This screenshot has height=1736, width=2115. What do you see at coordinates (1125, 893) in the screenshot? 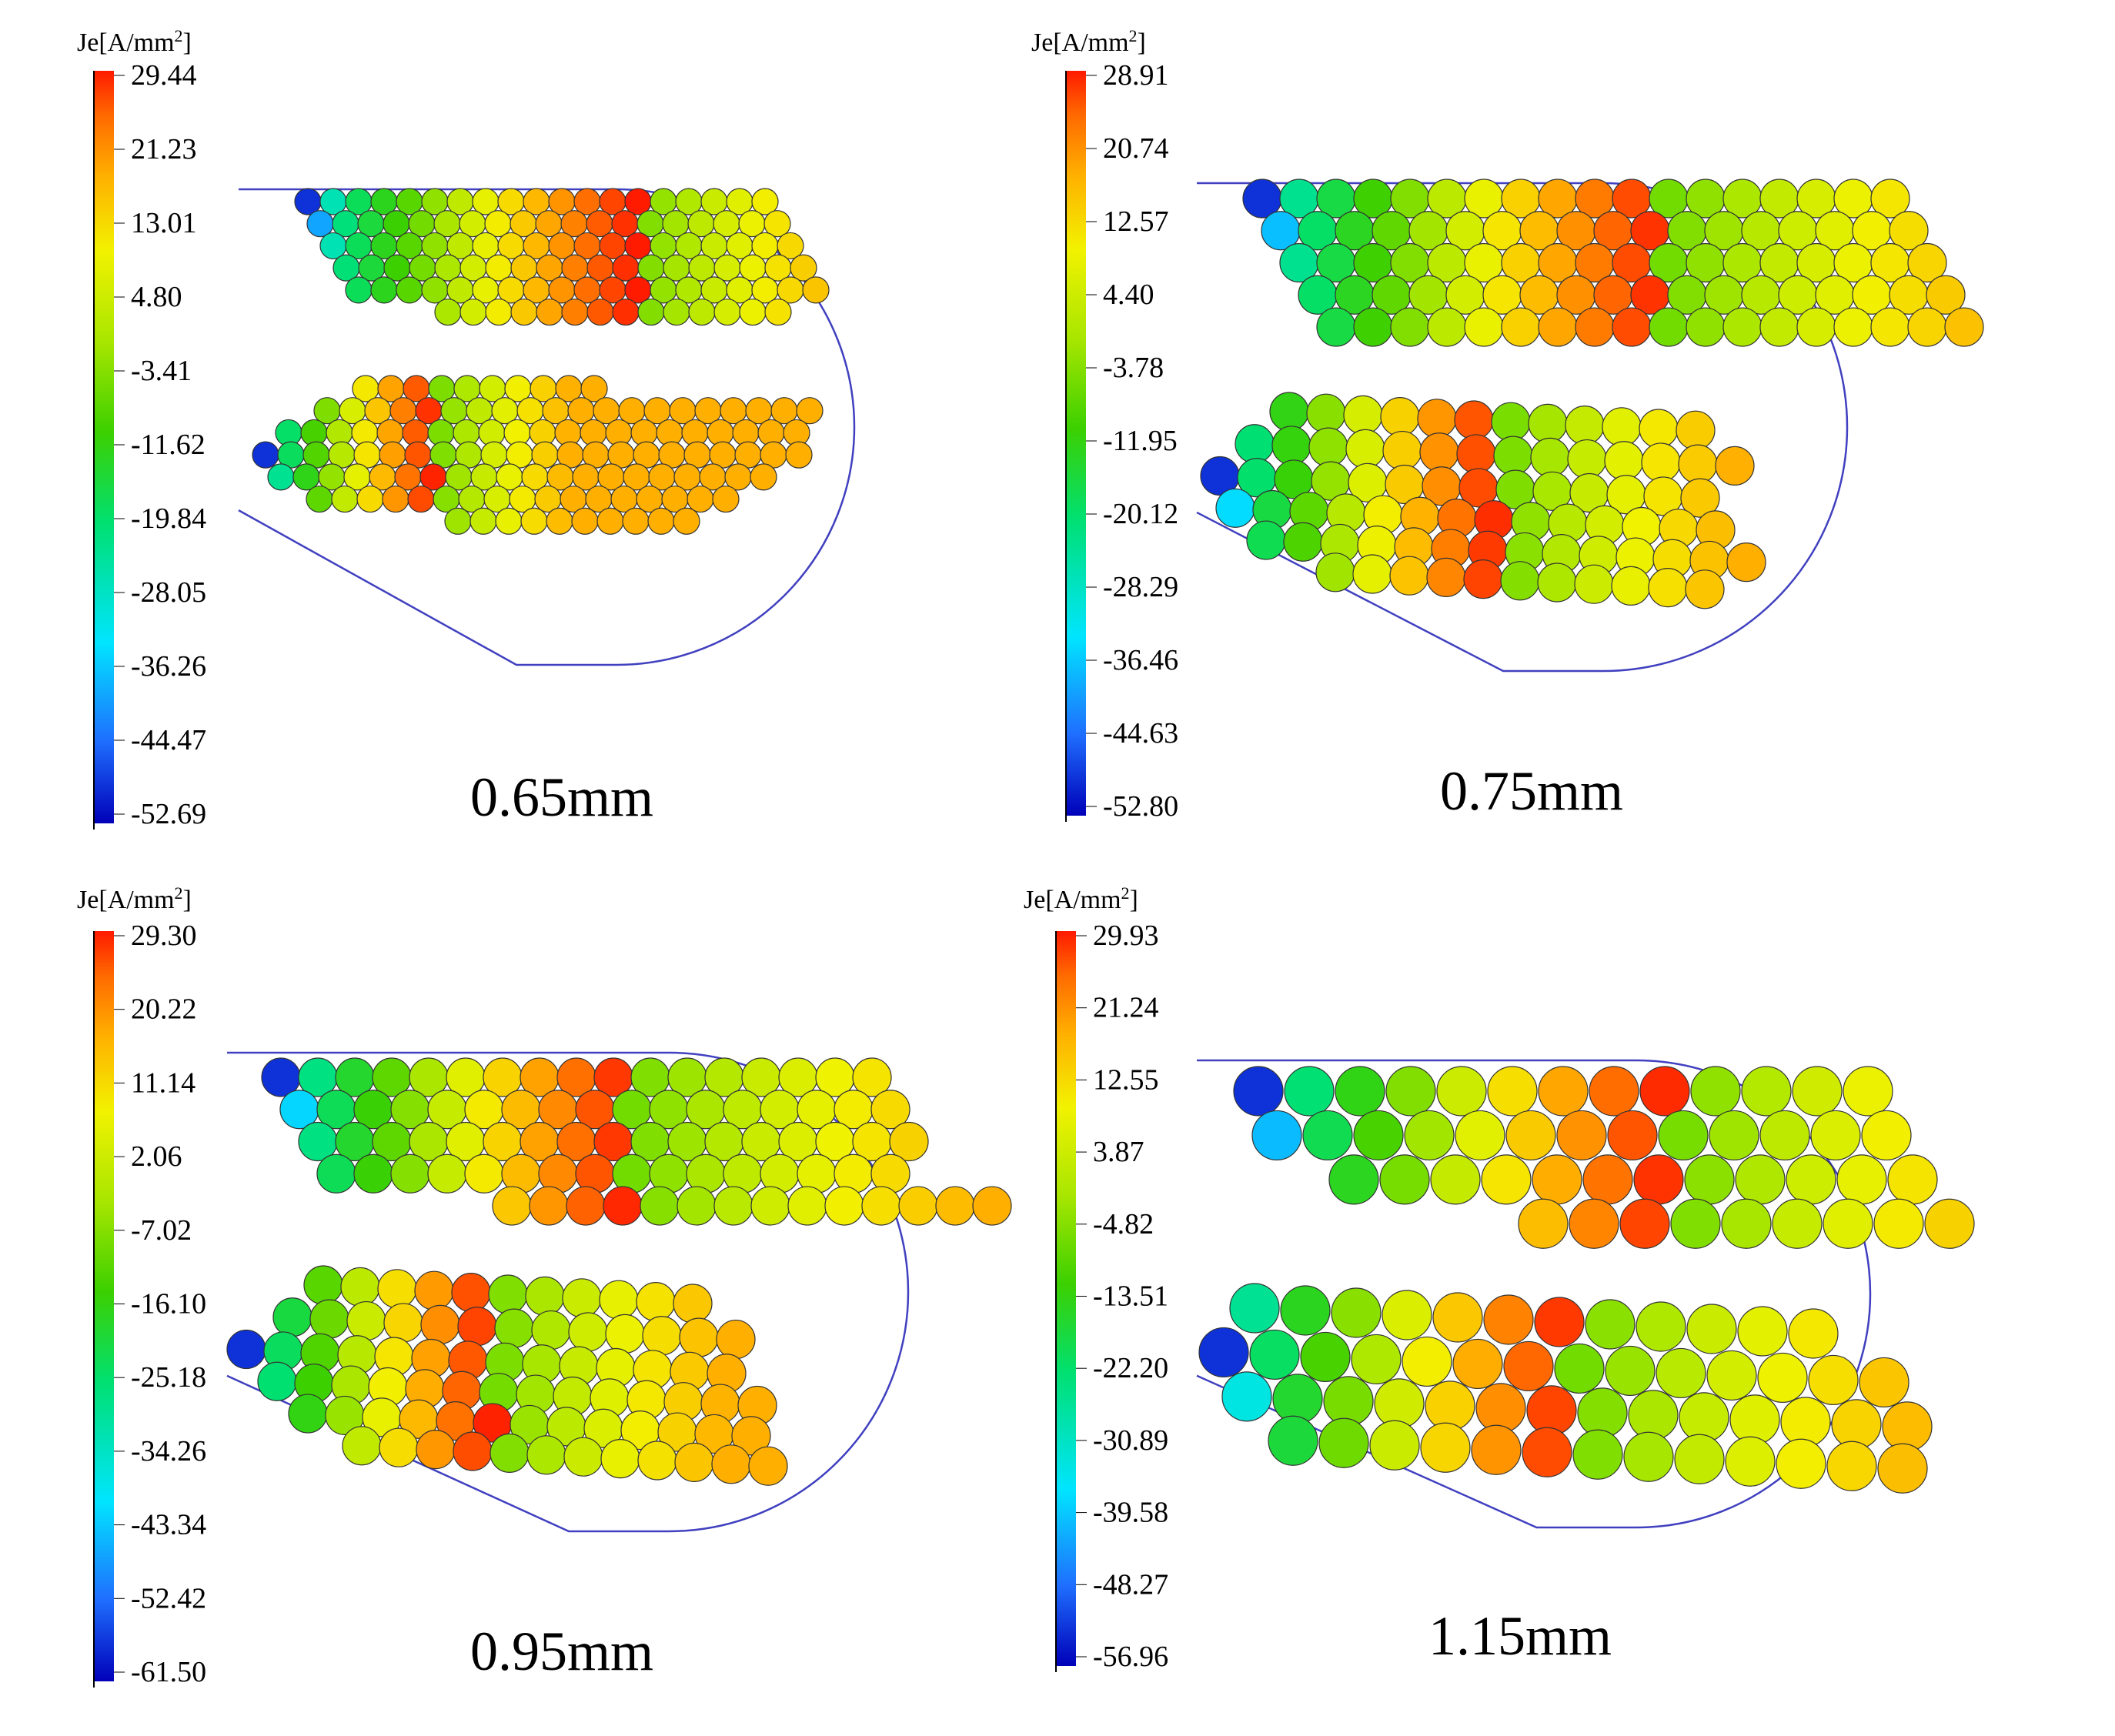
I see `colorbar-title-superscript: 2` at bounding box center [1125, 893].